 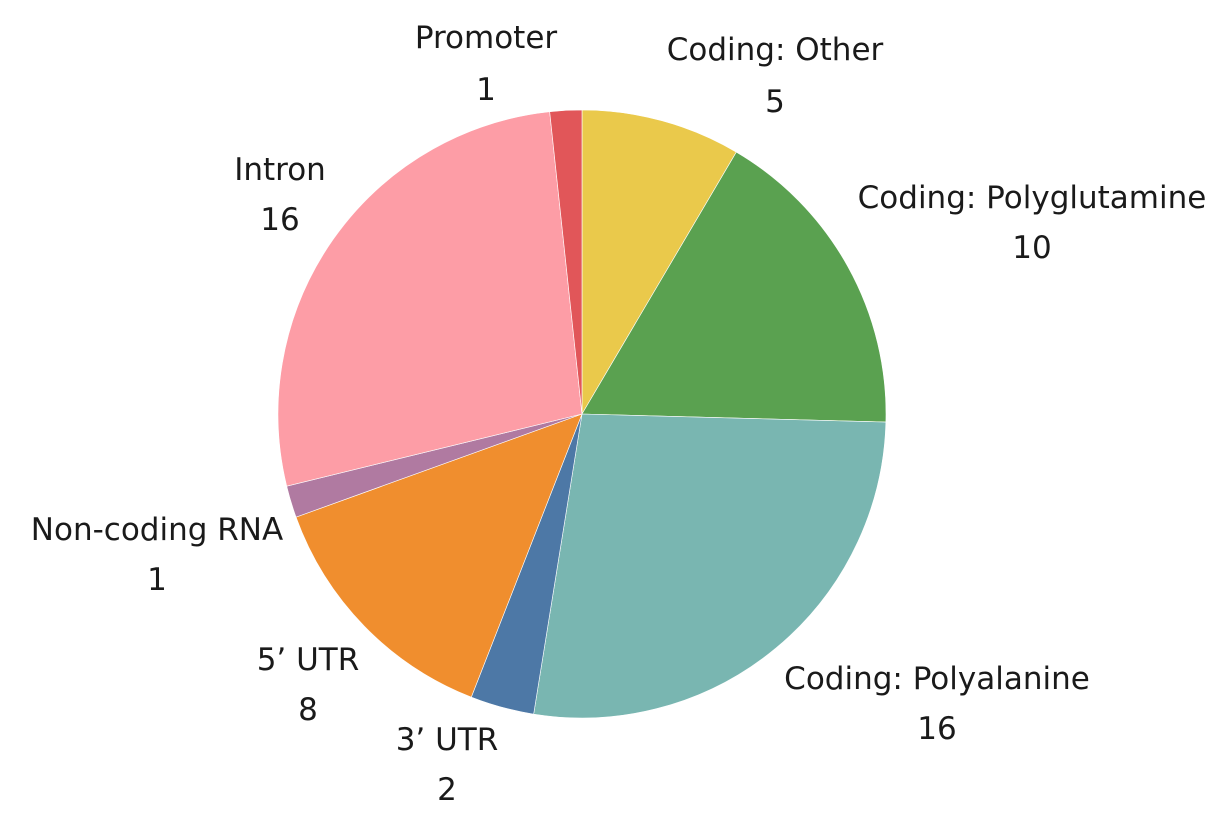 What do you see at coordinates (486, 38) in the screenshot?
I see `slice-label: Promoter` at bounding box center [486, 38].